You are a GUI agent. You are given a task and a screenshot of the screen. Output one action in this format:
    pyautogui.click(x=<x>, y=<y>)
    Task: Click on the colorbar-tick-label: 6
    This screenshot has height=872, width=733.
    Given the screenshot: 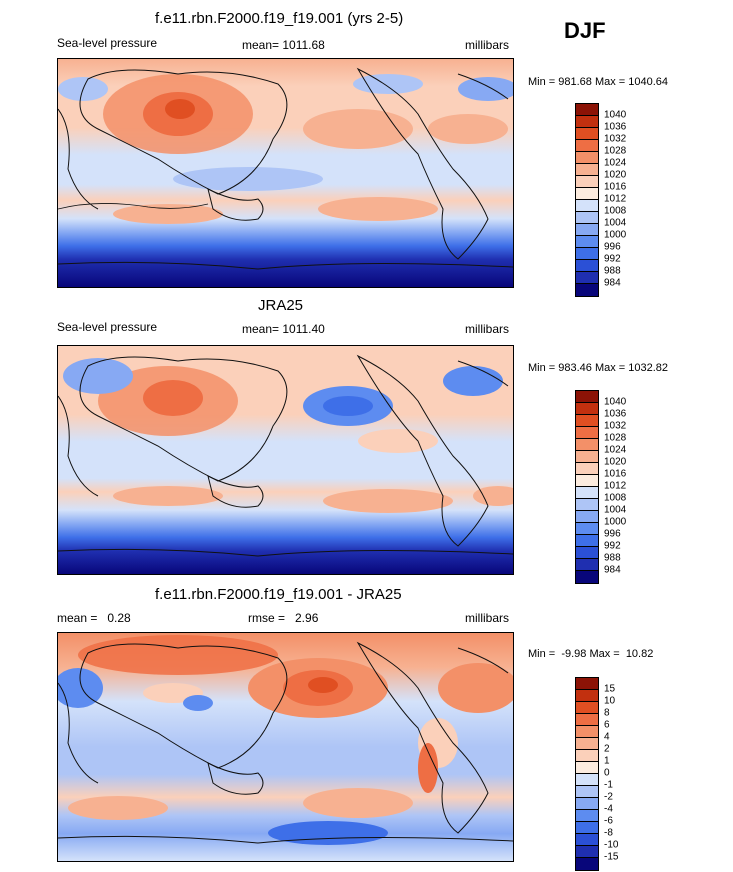 What is the action you would take?
    pyautogui.click(x=607, y=725)
    